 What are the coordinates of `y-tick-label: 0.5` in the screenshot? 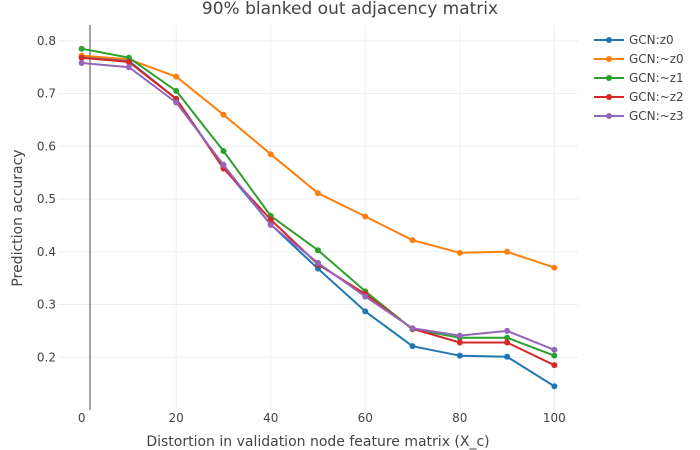 It's located at (46, 199).